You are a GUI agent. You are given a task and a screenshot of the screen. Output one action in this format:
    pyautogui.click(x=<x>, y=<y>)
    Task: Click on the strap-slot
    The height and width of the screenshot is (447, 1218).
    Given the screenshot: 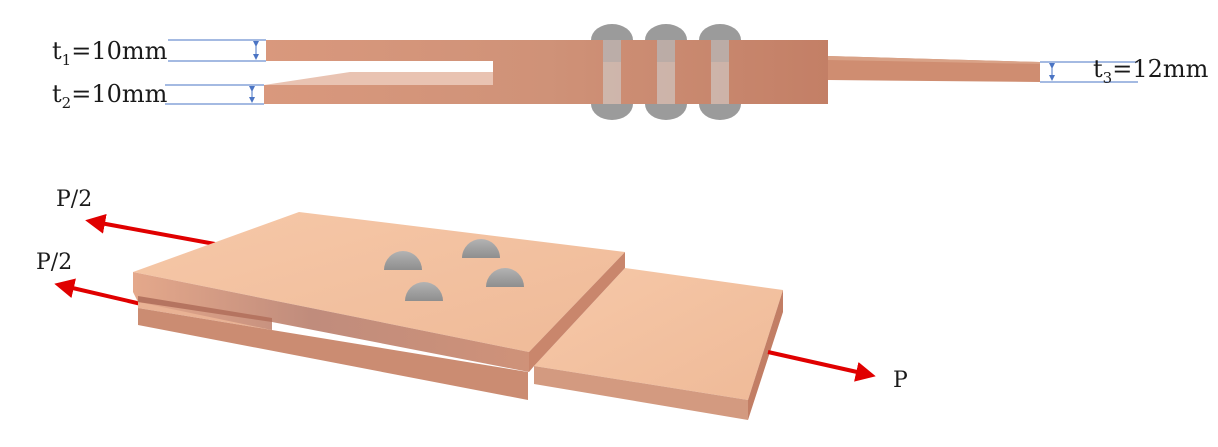 What is the action you would take?
    pyautogui.click(x=205, y=309)
    